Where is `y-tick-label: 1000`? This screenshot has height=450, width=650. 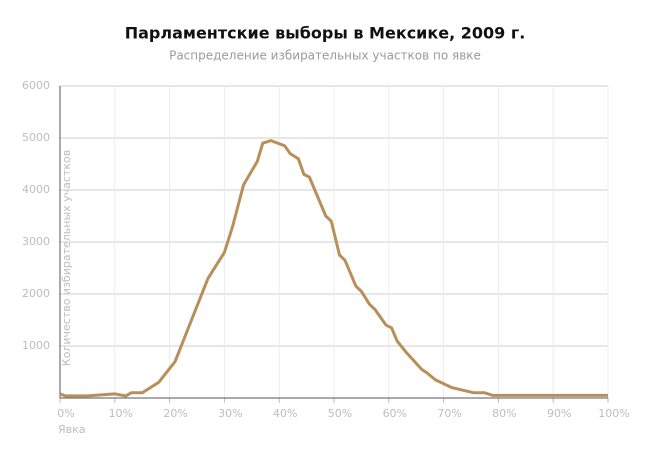
y-tick-label: 1000 is located at coordinates (36, 345).